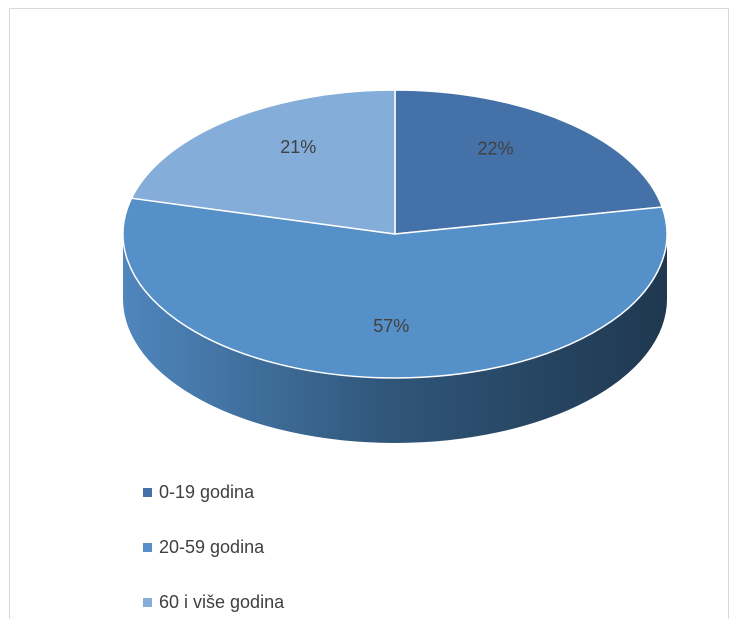  I want to click on slice-60-plus, so click(263, 162).